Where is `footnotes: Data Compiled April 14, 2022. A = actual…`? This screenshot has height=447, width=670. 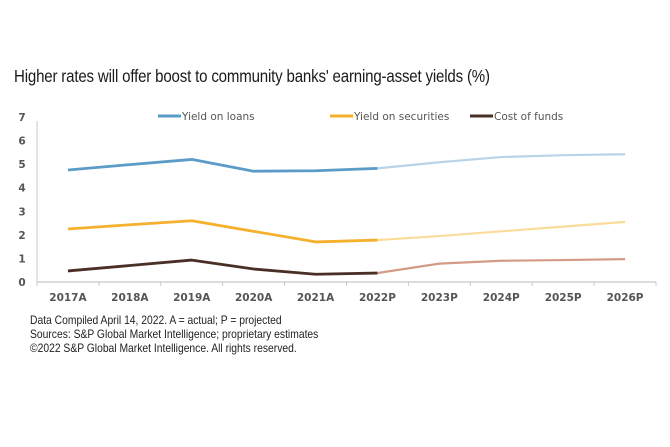 footnotes: Data Compiled April 14, 2022. A = actual… is located at coordinates (174, 334).